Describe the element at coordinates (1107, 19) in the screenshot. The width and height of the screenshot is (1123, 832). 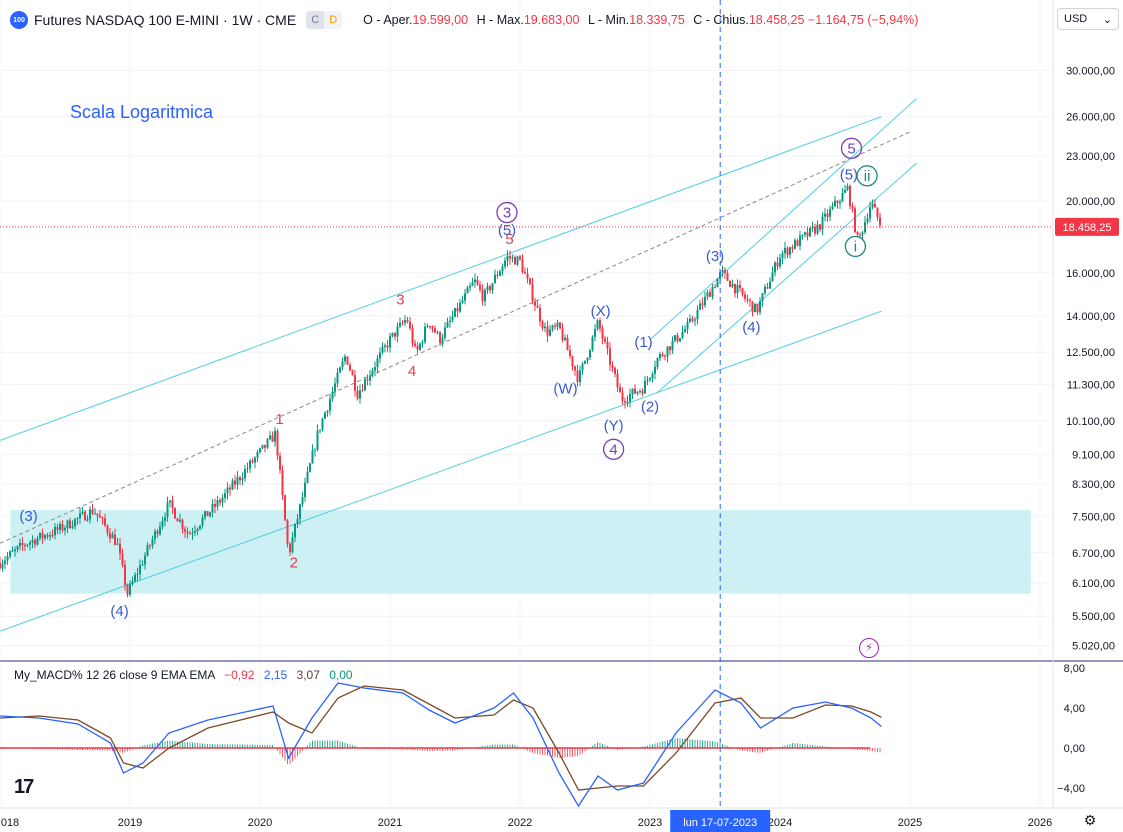
I see `chevron-down-icon: ⌄` at that location.